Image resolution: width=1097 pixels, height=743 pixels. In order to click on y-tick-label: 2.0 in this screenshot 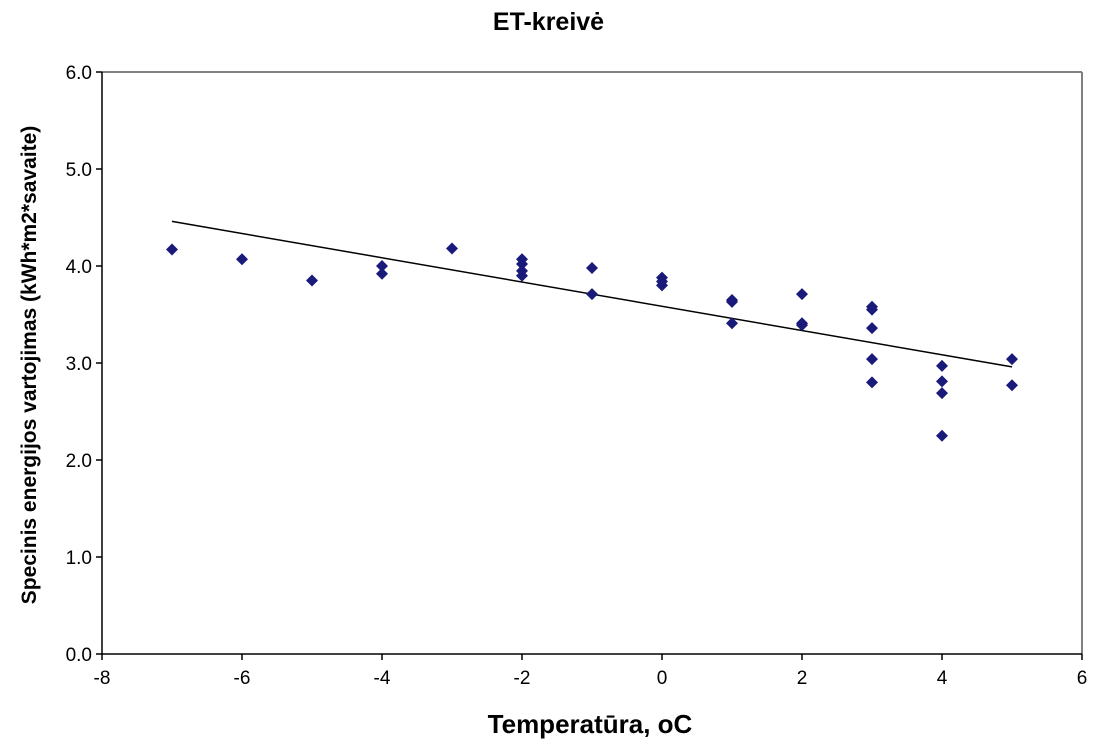, I will do `click(79, 461)`.